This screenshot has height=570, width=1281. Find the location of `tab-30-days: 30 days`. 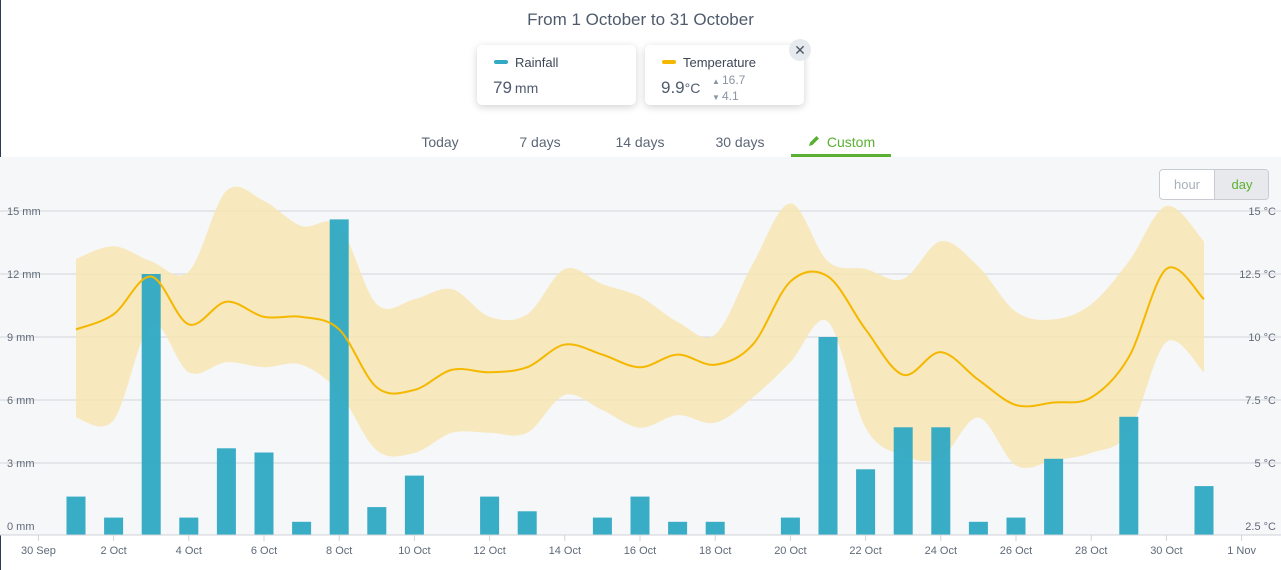

tab-30-days: 30 days is located at coordinates (740, 142).